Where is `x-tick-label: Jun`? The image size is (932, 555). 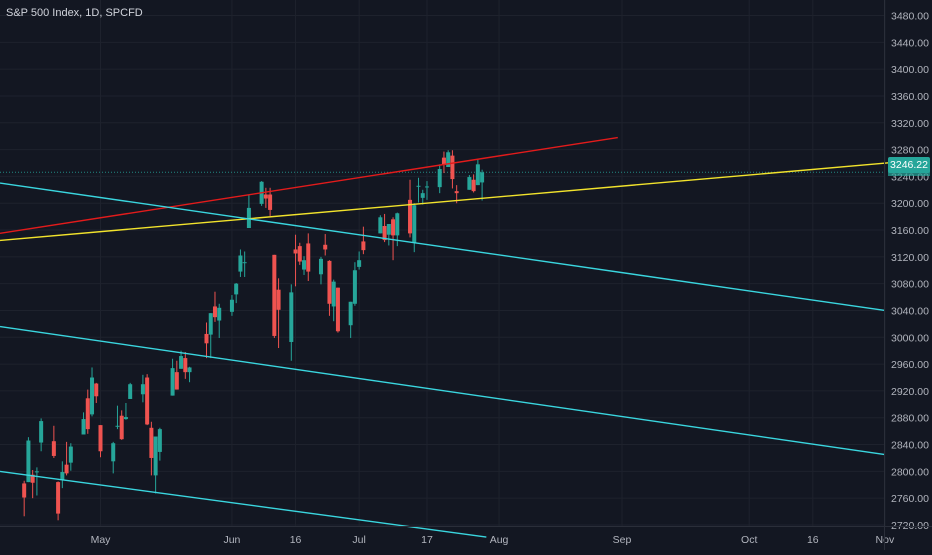 x-tick-label: Jun is located at coordinates (231, 540).